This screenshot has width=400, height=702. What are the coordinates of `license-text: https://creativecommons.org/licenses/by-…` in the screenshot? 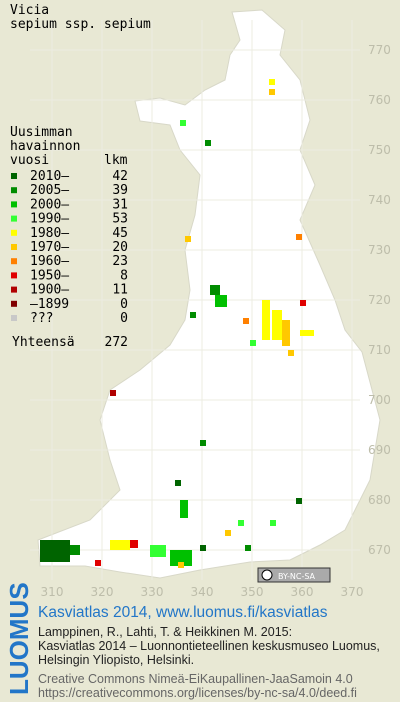 It's located at (197, 693).